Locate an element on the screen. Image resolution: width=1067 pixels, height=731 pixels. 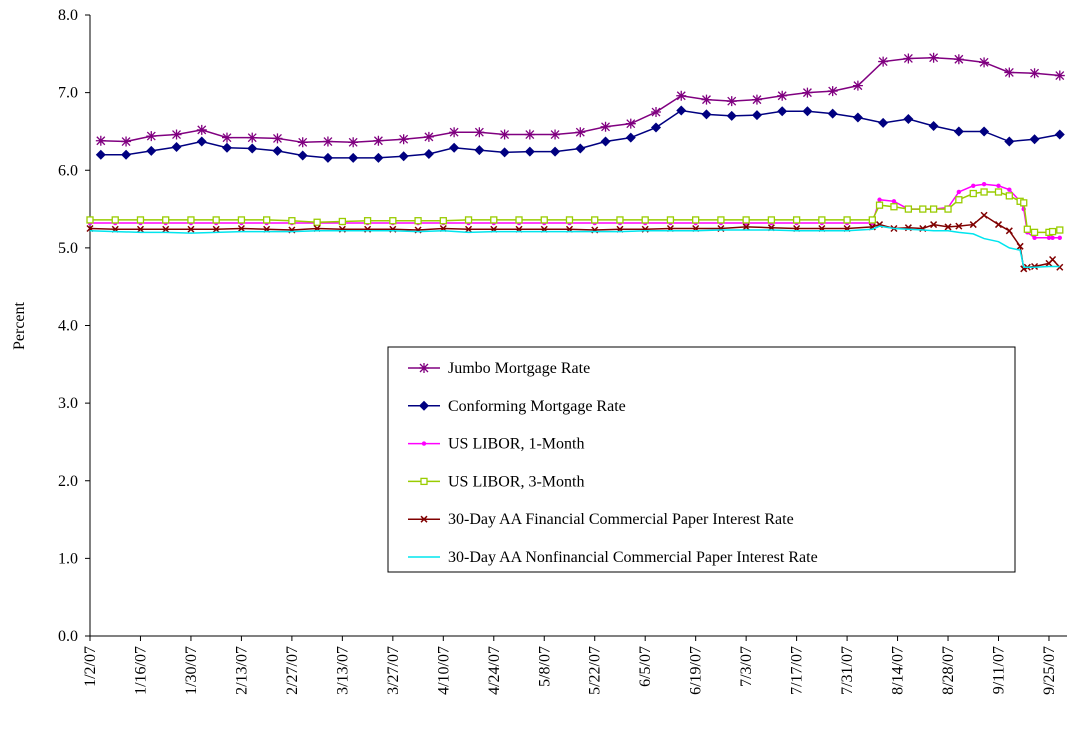
y-tick-label: 3.0 is located at coordinates (68, 403).